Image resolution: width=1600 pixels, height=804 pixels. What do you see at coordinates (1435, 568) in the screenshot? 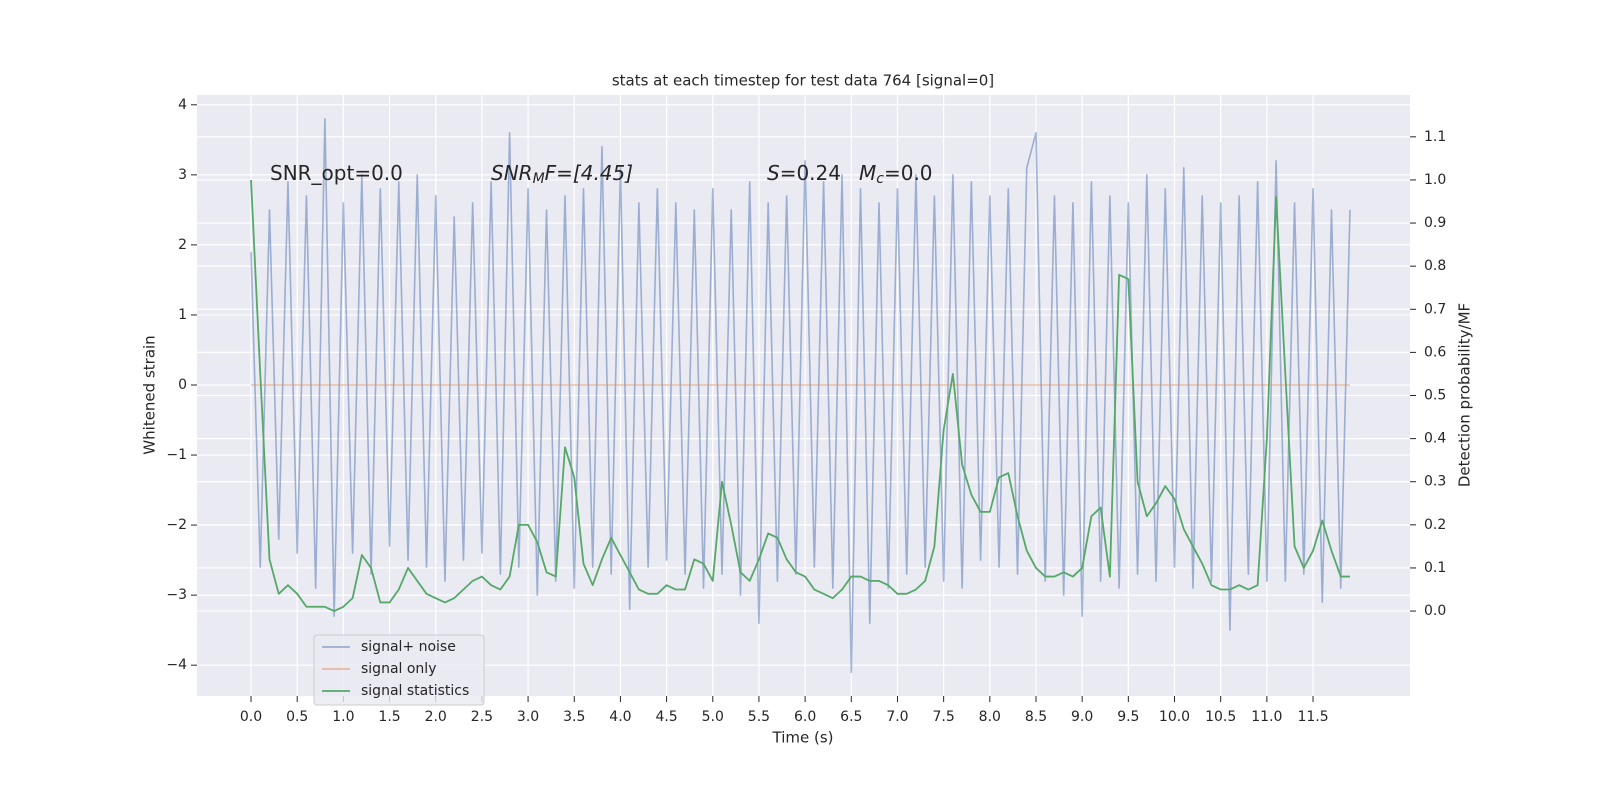
I see `y2-tick-label: 0.1` at bounding box center [1435, 568].